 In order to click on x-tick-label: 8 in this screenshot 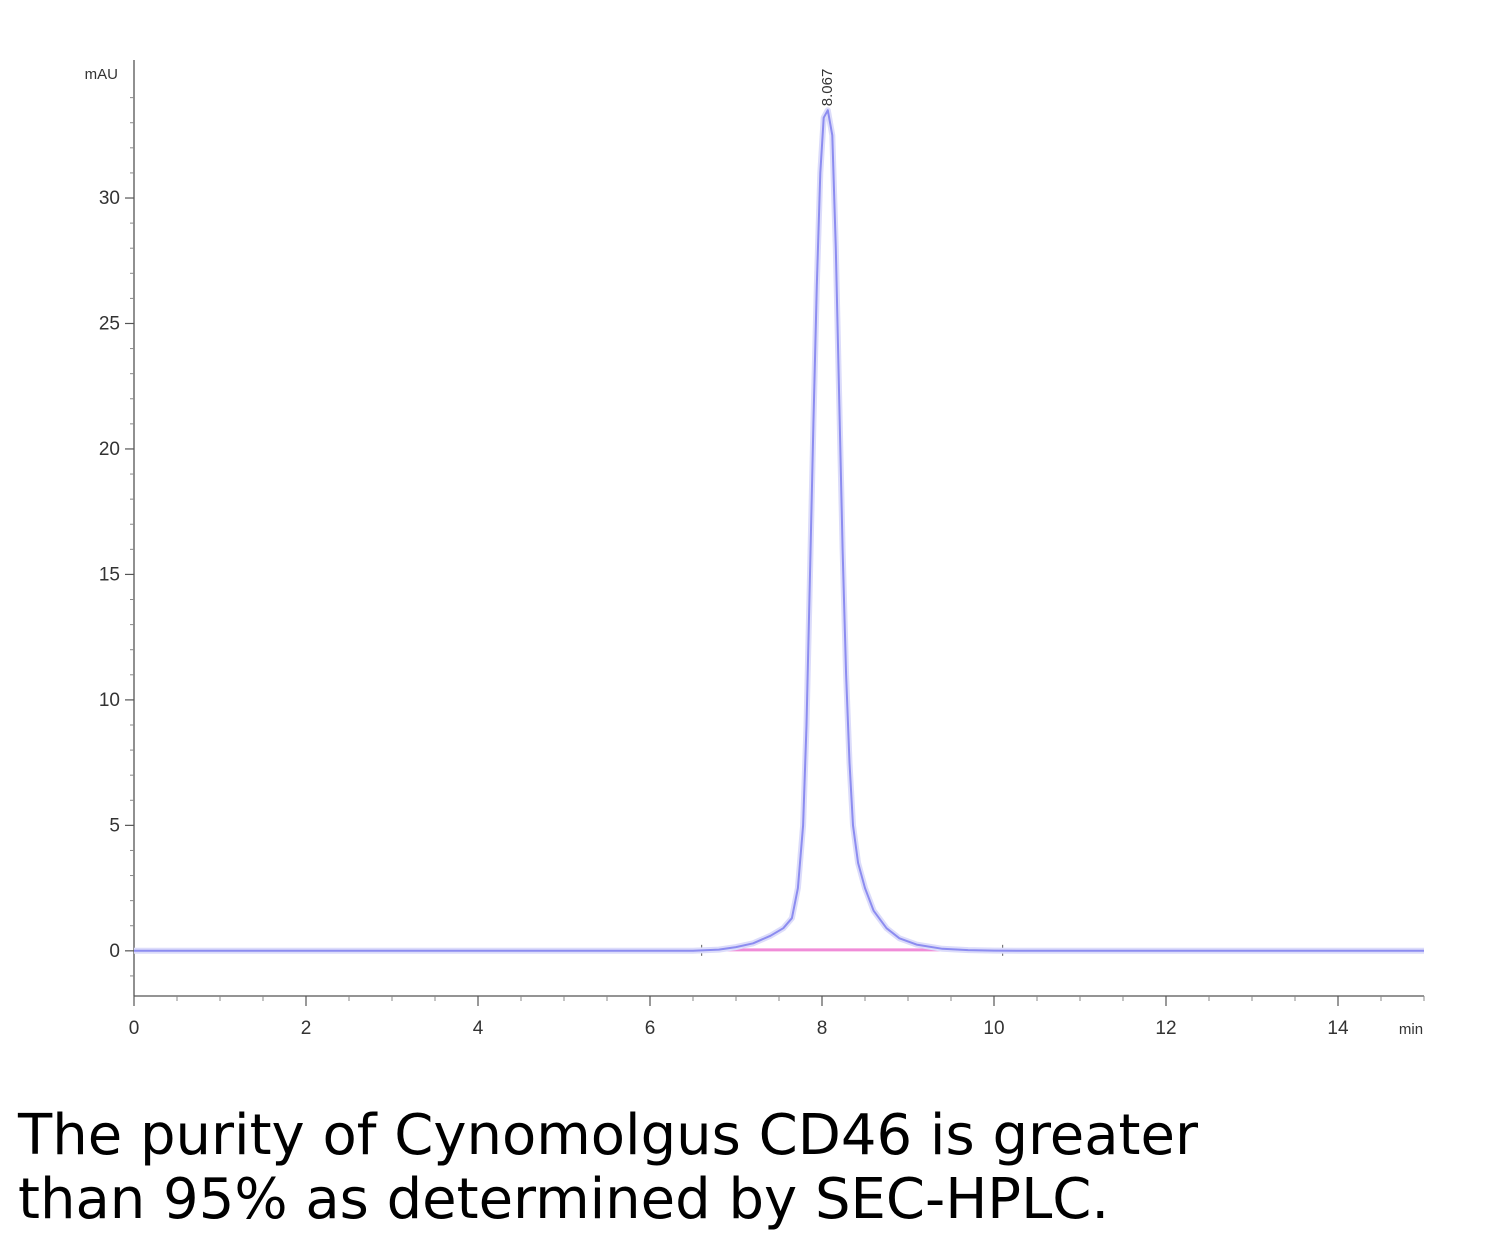, I will do `click(822, 1028)`.